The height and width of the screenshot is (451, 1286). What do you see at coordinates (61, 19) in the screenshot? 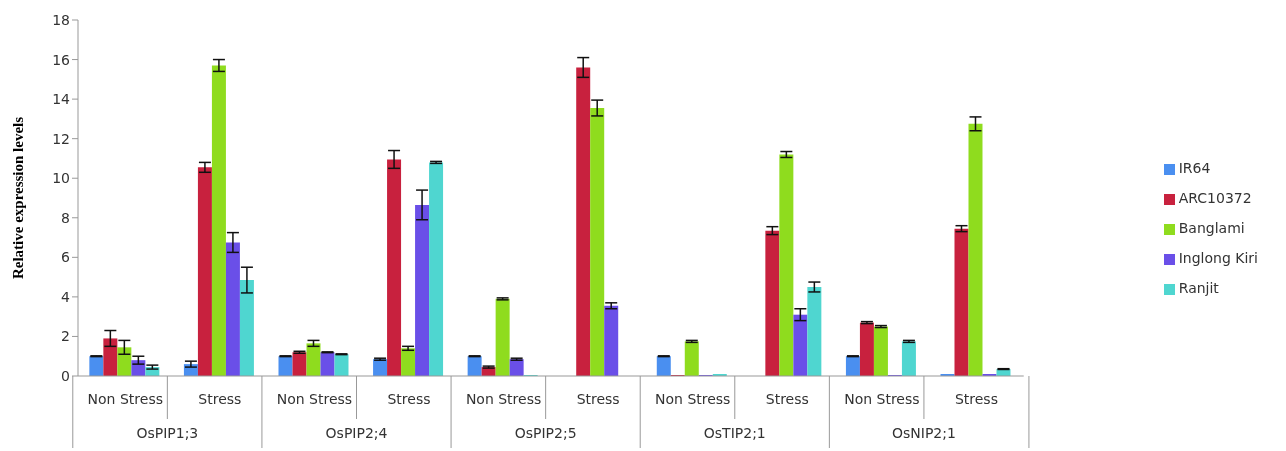
I see `y-tick-label: 18` at bounding box center [61, 19].